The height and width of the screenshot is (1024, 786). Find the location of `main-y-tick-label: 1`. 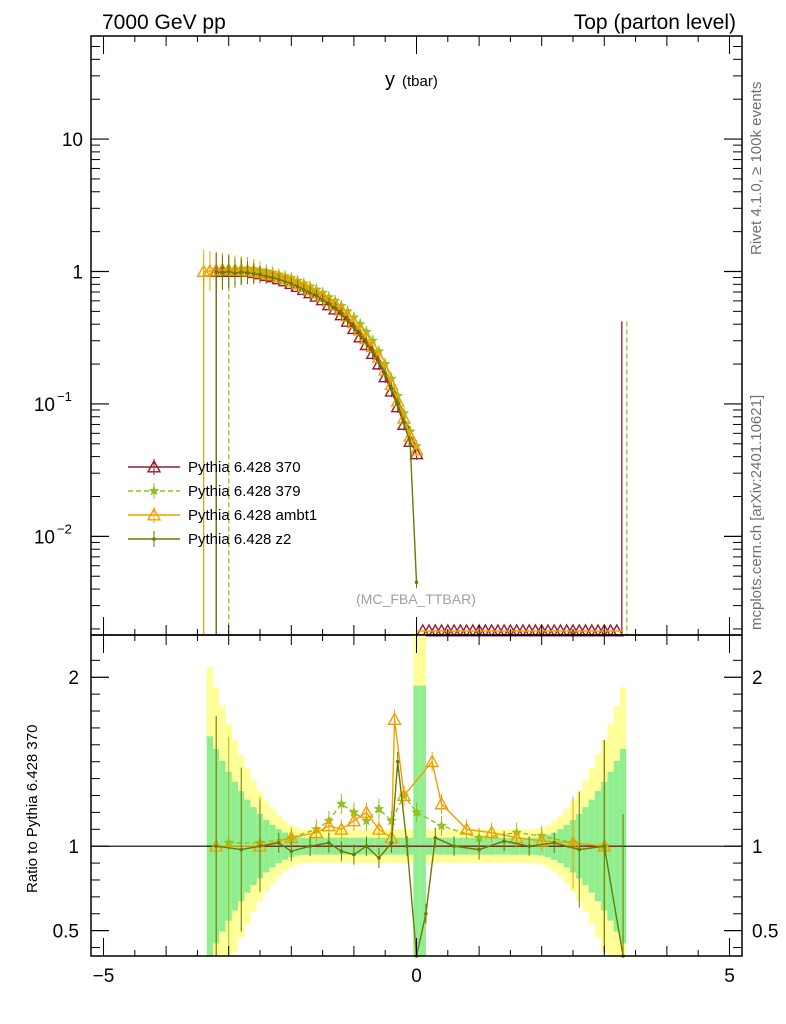

main-y-tick-label: 1 is located at coordinates (77, 272).